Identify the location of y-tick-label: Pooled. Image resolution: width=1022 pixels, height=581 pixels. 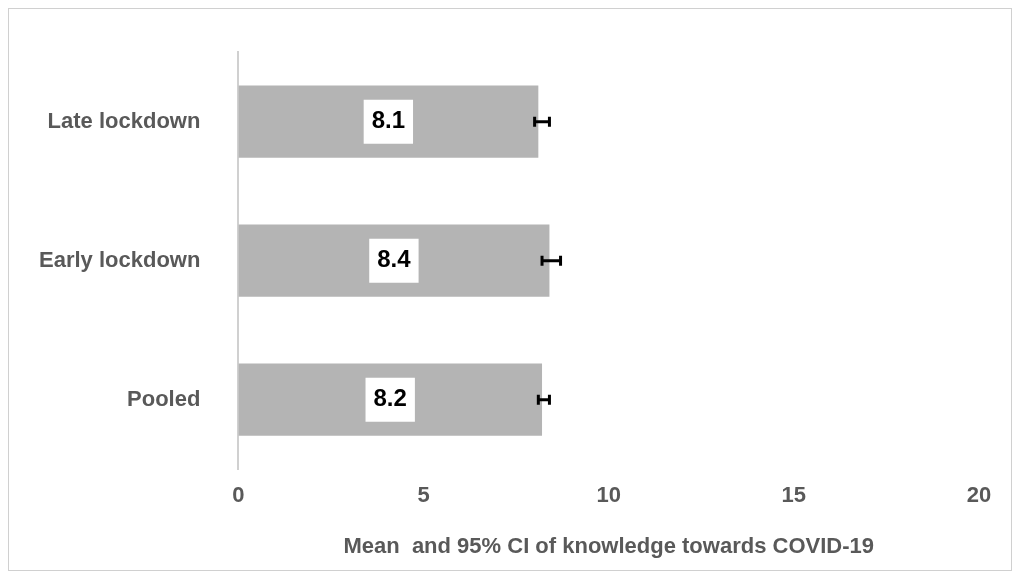
(164, 398).